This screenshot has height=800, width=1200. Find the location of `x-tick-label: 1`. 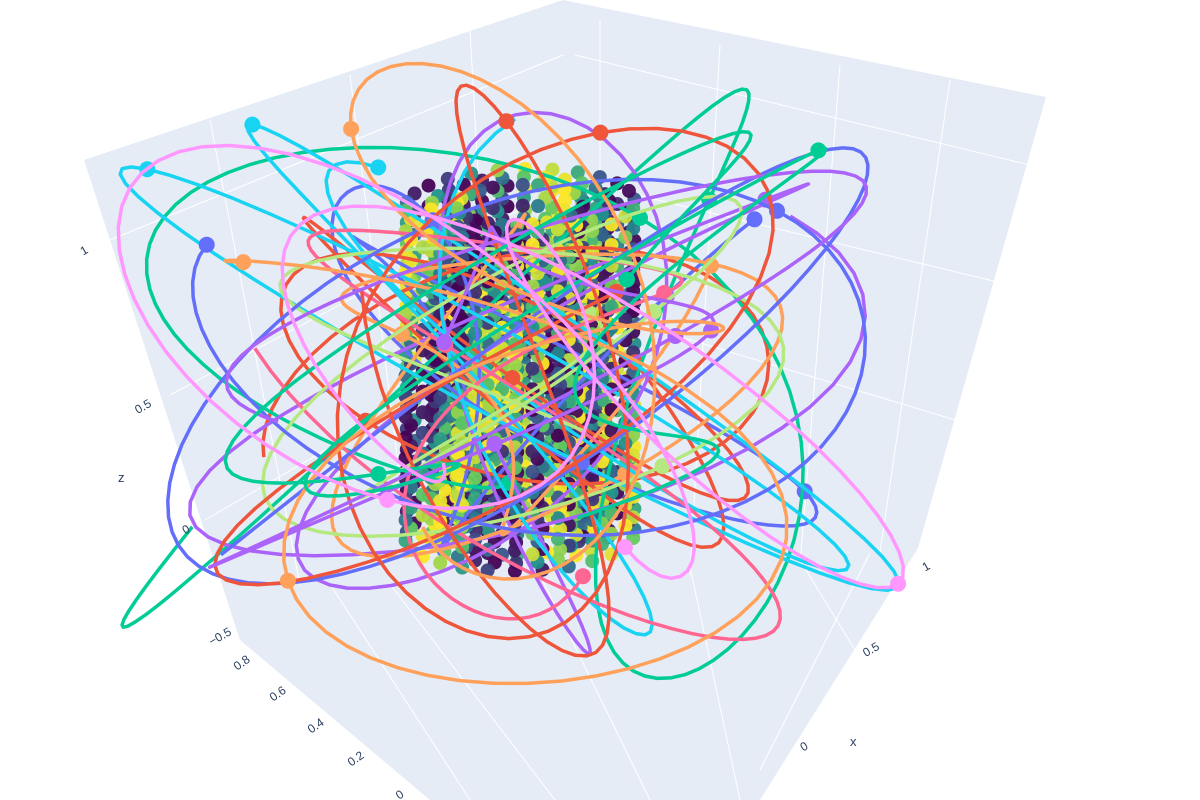

x-tick-label: 1 is located at coordinates (926, 567).